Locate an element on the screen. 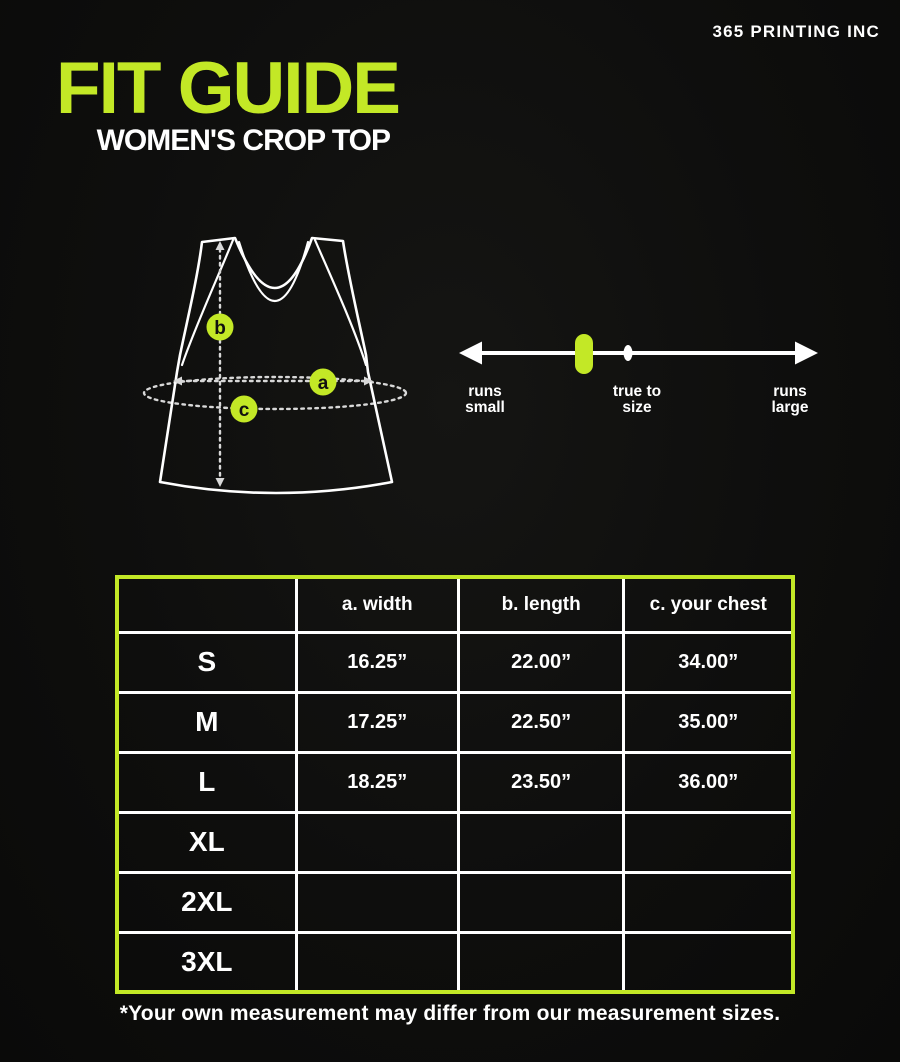 The width and height of the screenshot is (900, 1062). tank-top-outline is located at coordinates (276, 365).